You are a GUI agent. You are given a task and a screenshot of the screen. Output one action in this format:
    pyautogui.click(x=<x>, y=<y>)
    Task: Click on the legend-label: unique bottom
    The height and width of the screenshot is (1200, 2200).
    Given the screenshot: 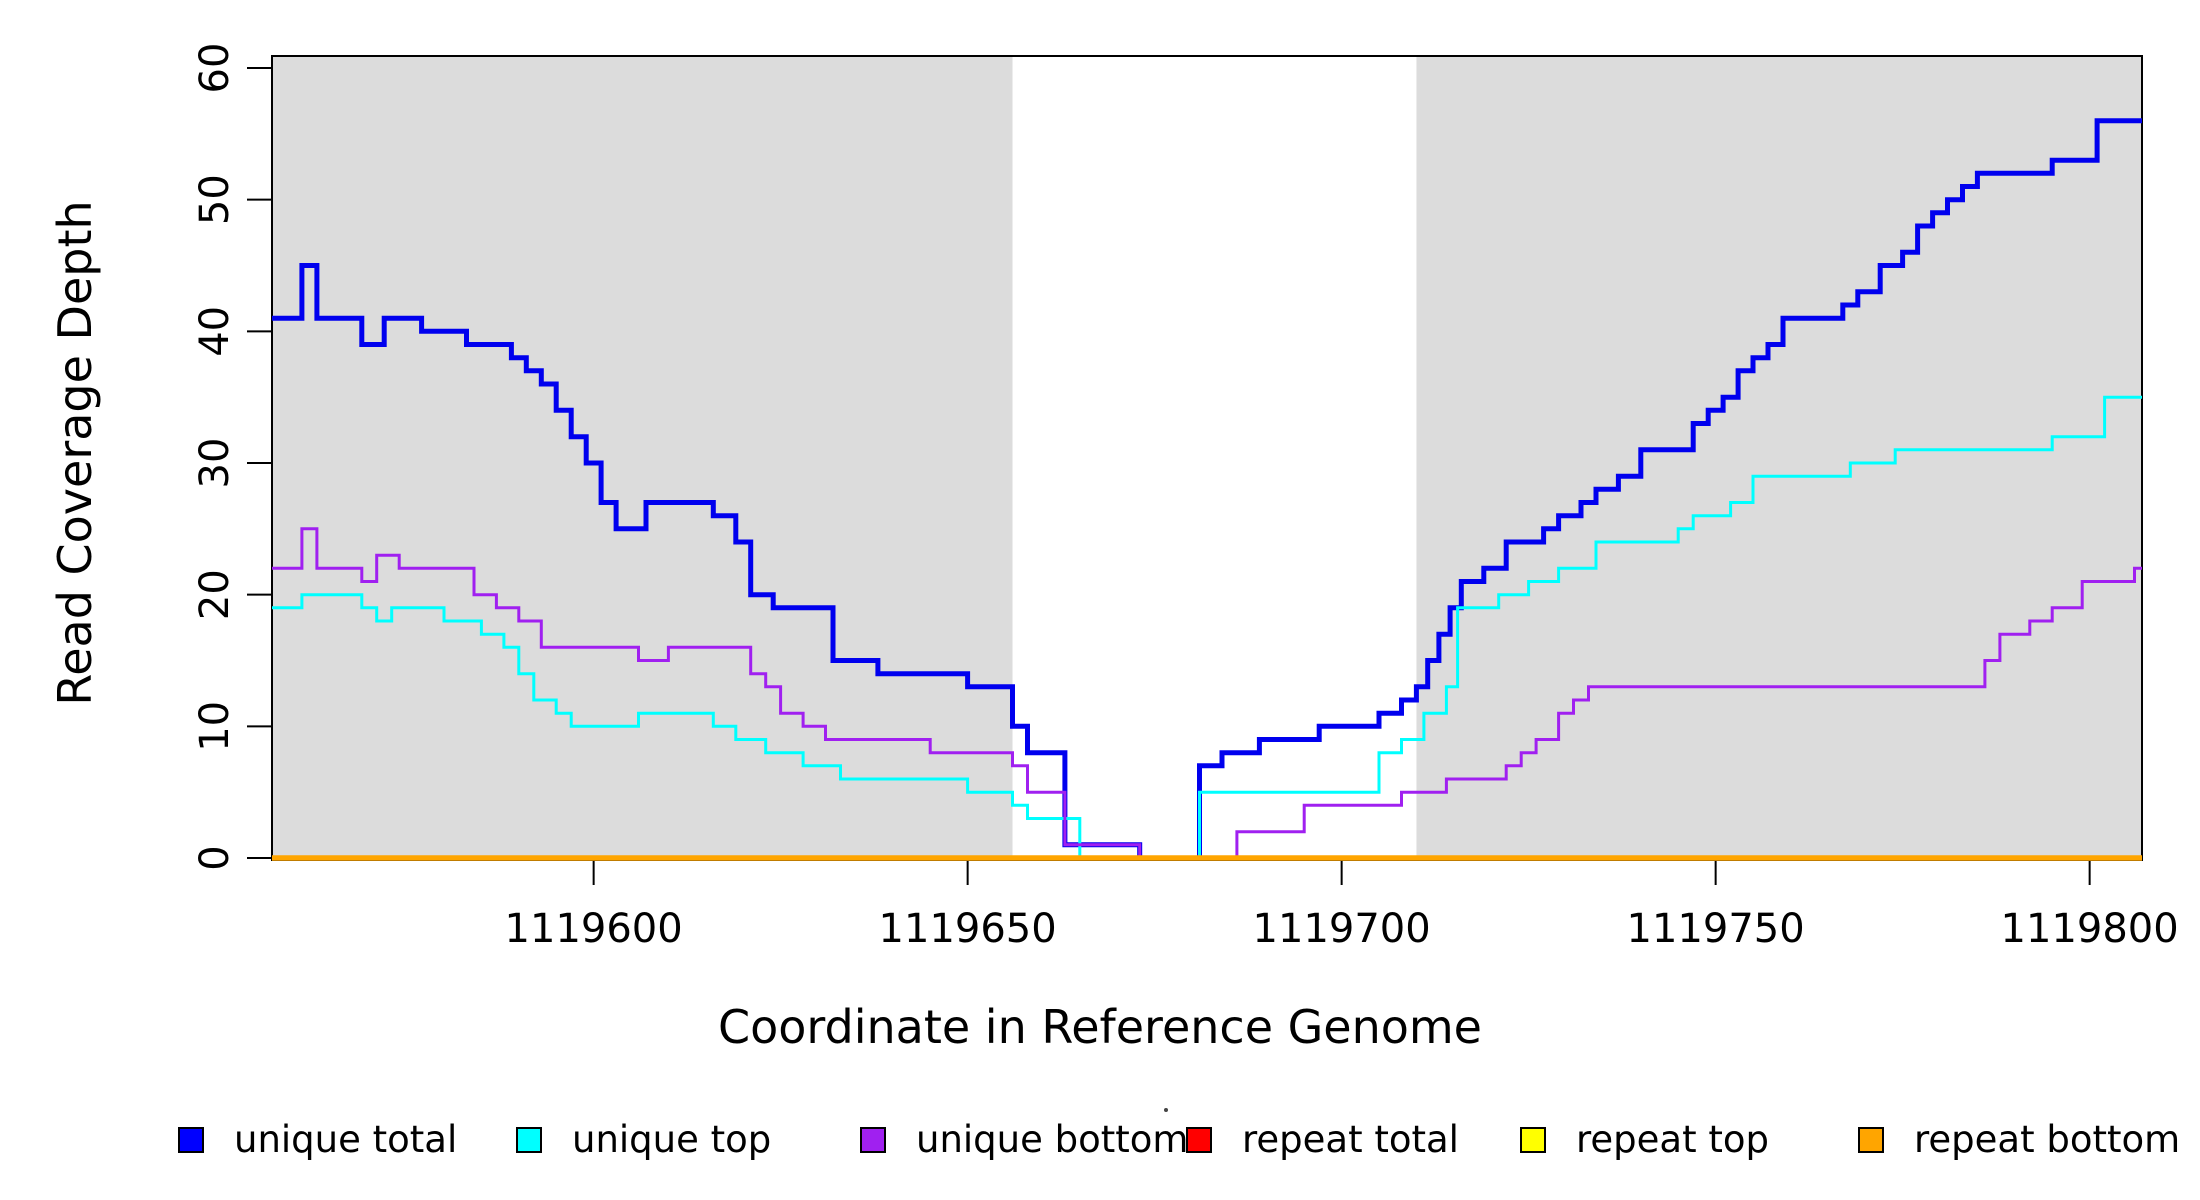 What is the action you would take?
    pyautogui.click(x=1052, y=1139)
    